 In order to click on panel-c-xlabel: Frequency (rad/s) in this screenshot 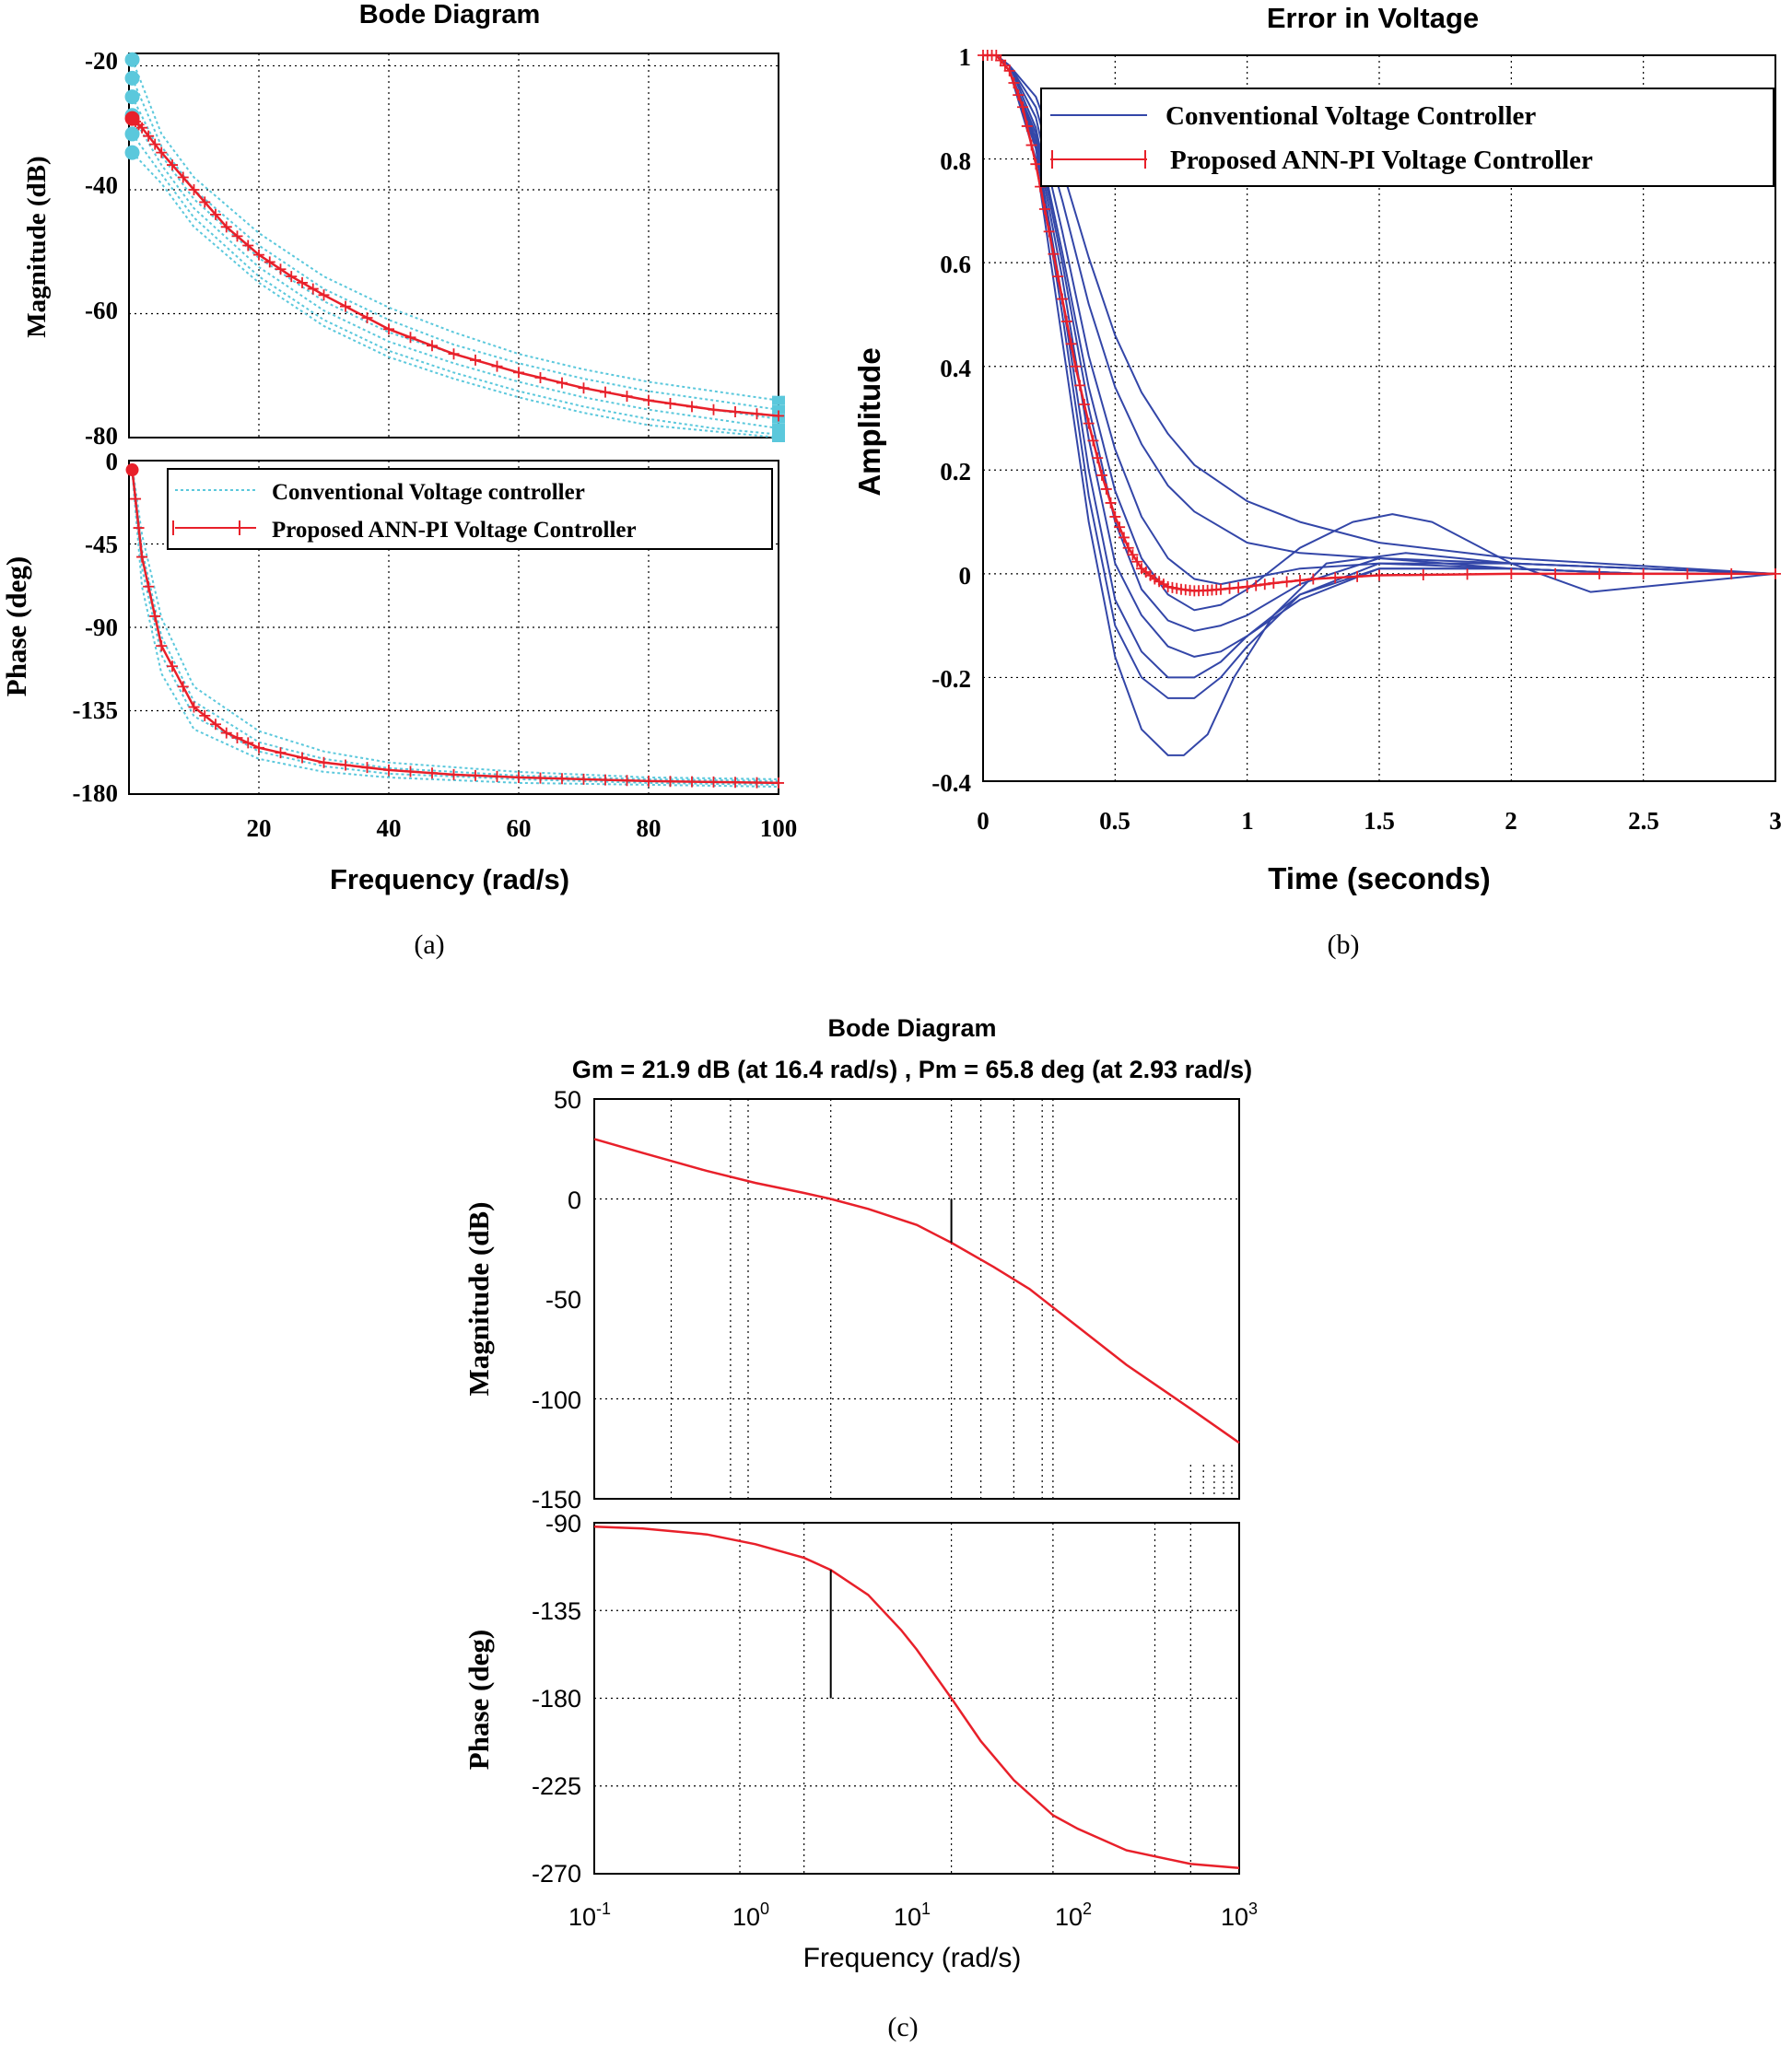, I will do `click(912, 1958)`.